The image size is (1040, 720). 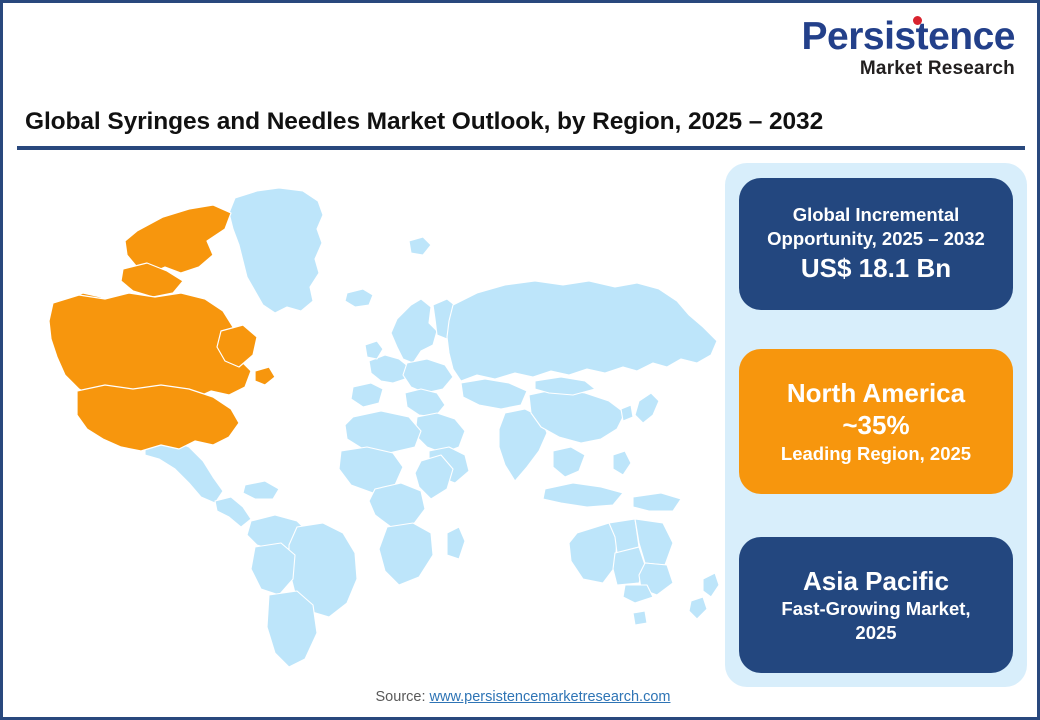 What do you see at coordinates (569, 462) in the screenshot?
I see `region-southeast-asia` at bounding box center [569, 462].